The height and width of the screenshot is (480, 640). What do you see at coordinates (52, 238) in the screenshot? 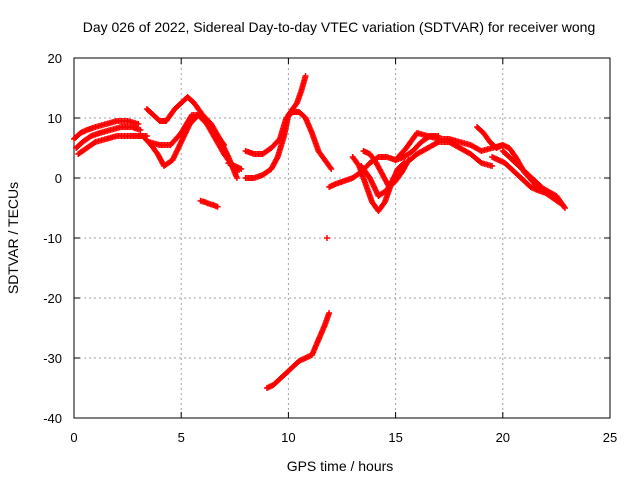
I see `y-tick-label: -10` at bounding box center [52, 238].